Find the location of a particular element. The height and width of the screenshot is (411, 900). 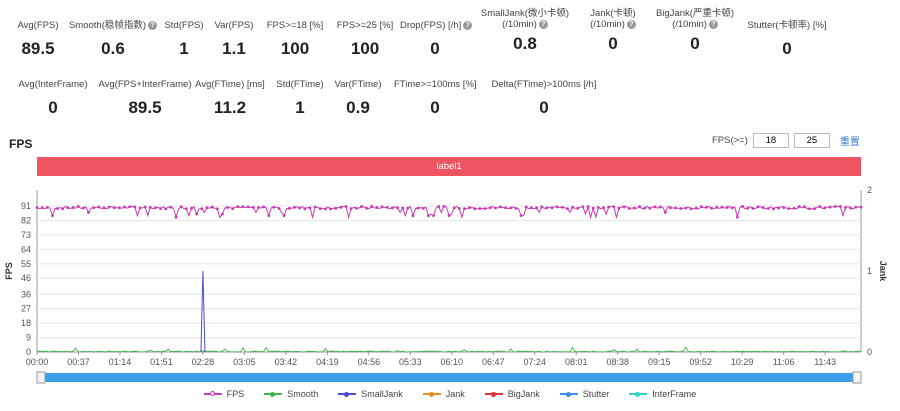

x-tick-label: 03:42 is located at coordinates (286, 362).